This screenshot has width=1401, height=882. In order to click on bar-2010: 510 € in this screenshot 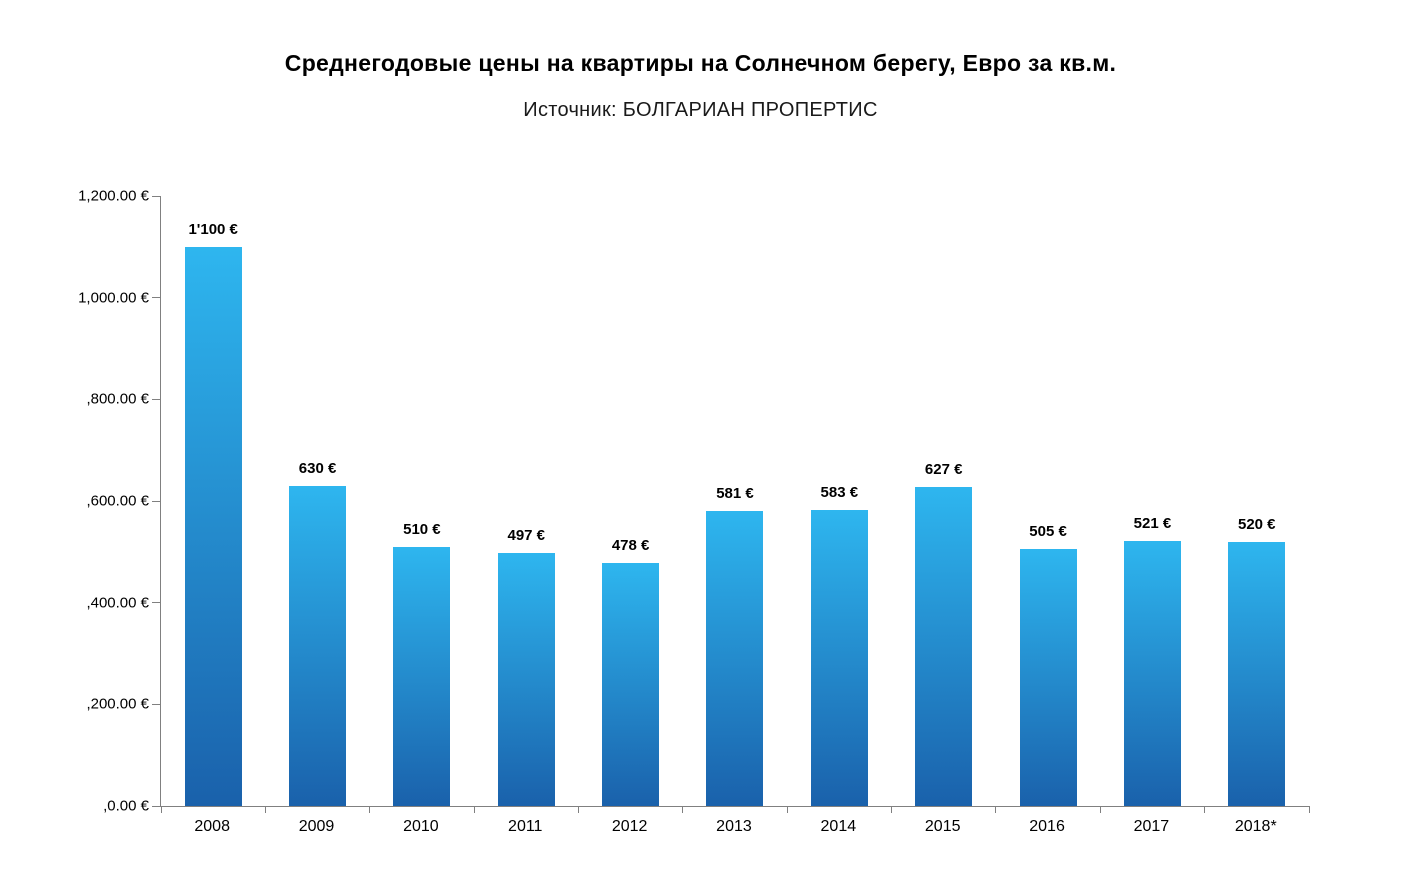, I will do `click(422, 663)`.